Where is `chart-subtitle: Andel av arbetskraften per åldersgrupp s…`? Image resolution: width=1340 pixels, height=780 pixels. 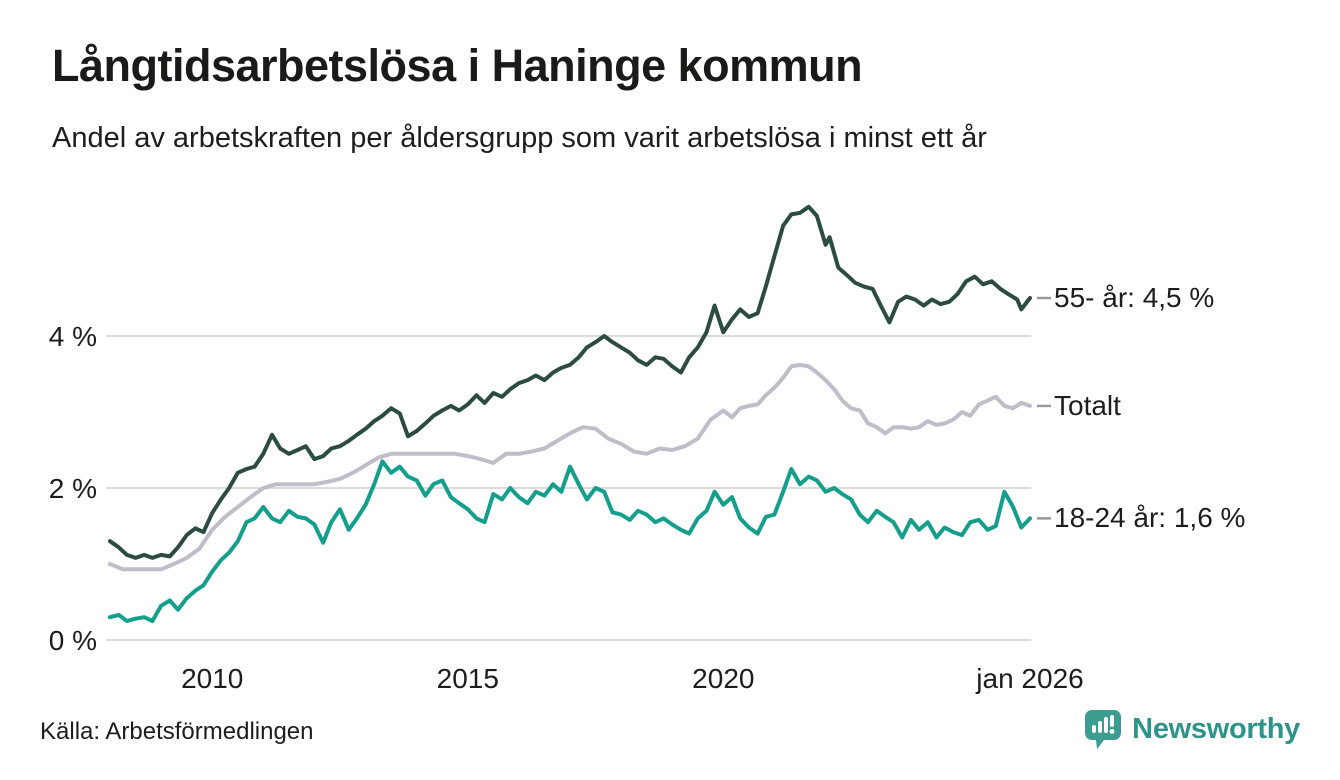 chart-subtitle: Andel av arbetskraften per åldersgrupp s… is located at coordinates (519, 138).